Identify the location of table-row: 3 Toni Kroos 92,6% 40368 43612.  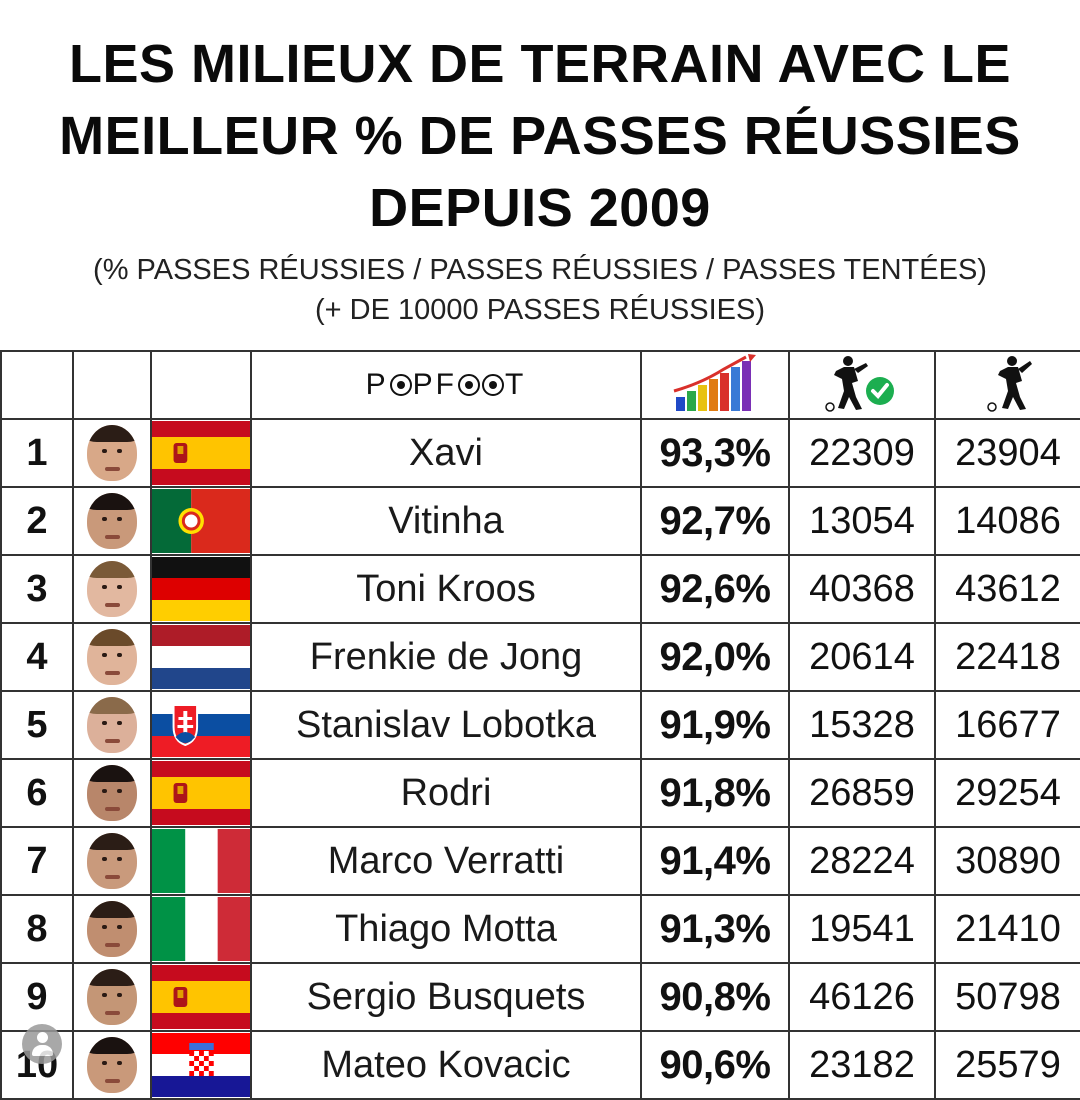
(540, 589).